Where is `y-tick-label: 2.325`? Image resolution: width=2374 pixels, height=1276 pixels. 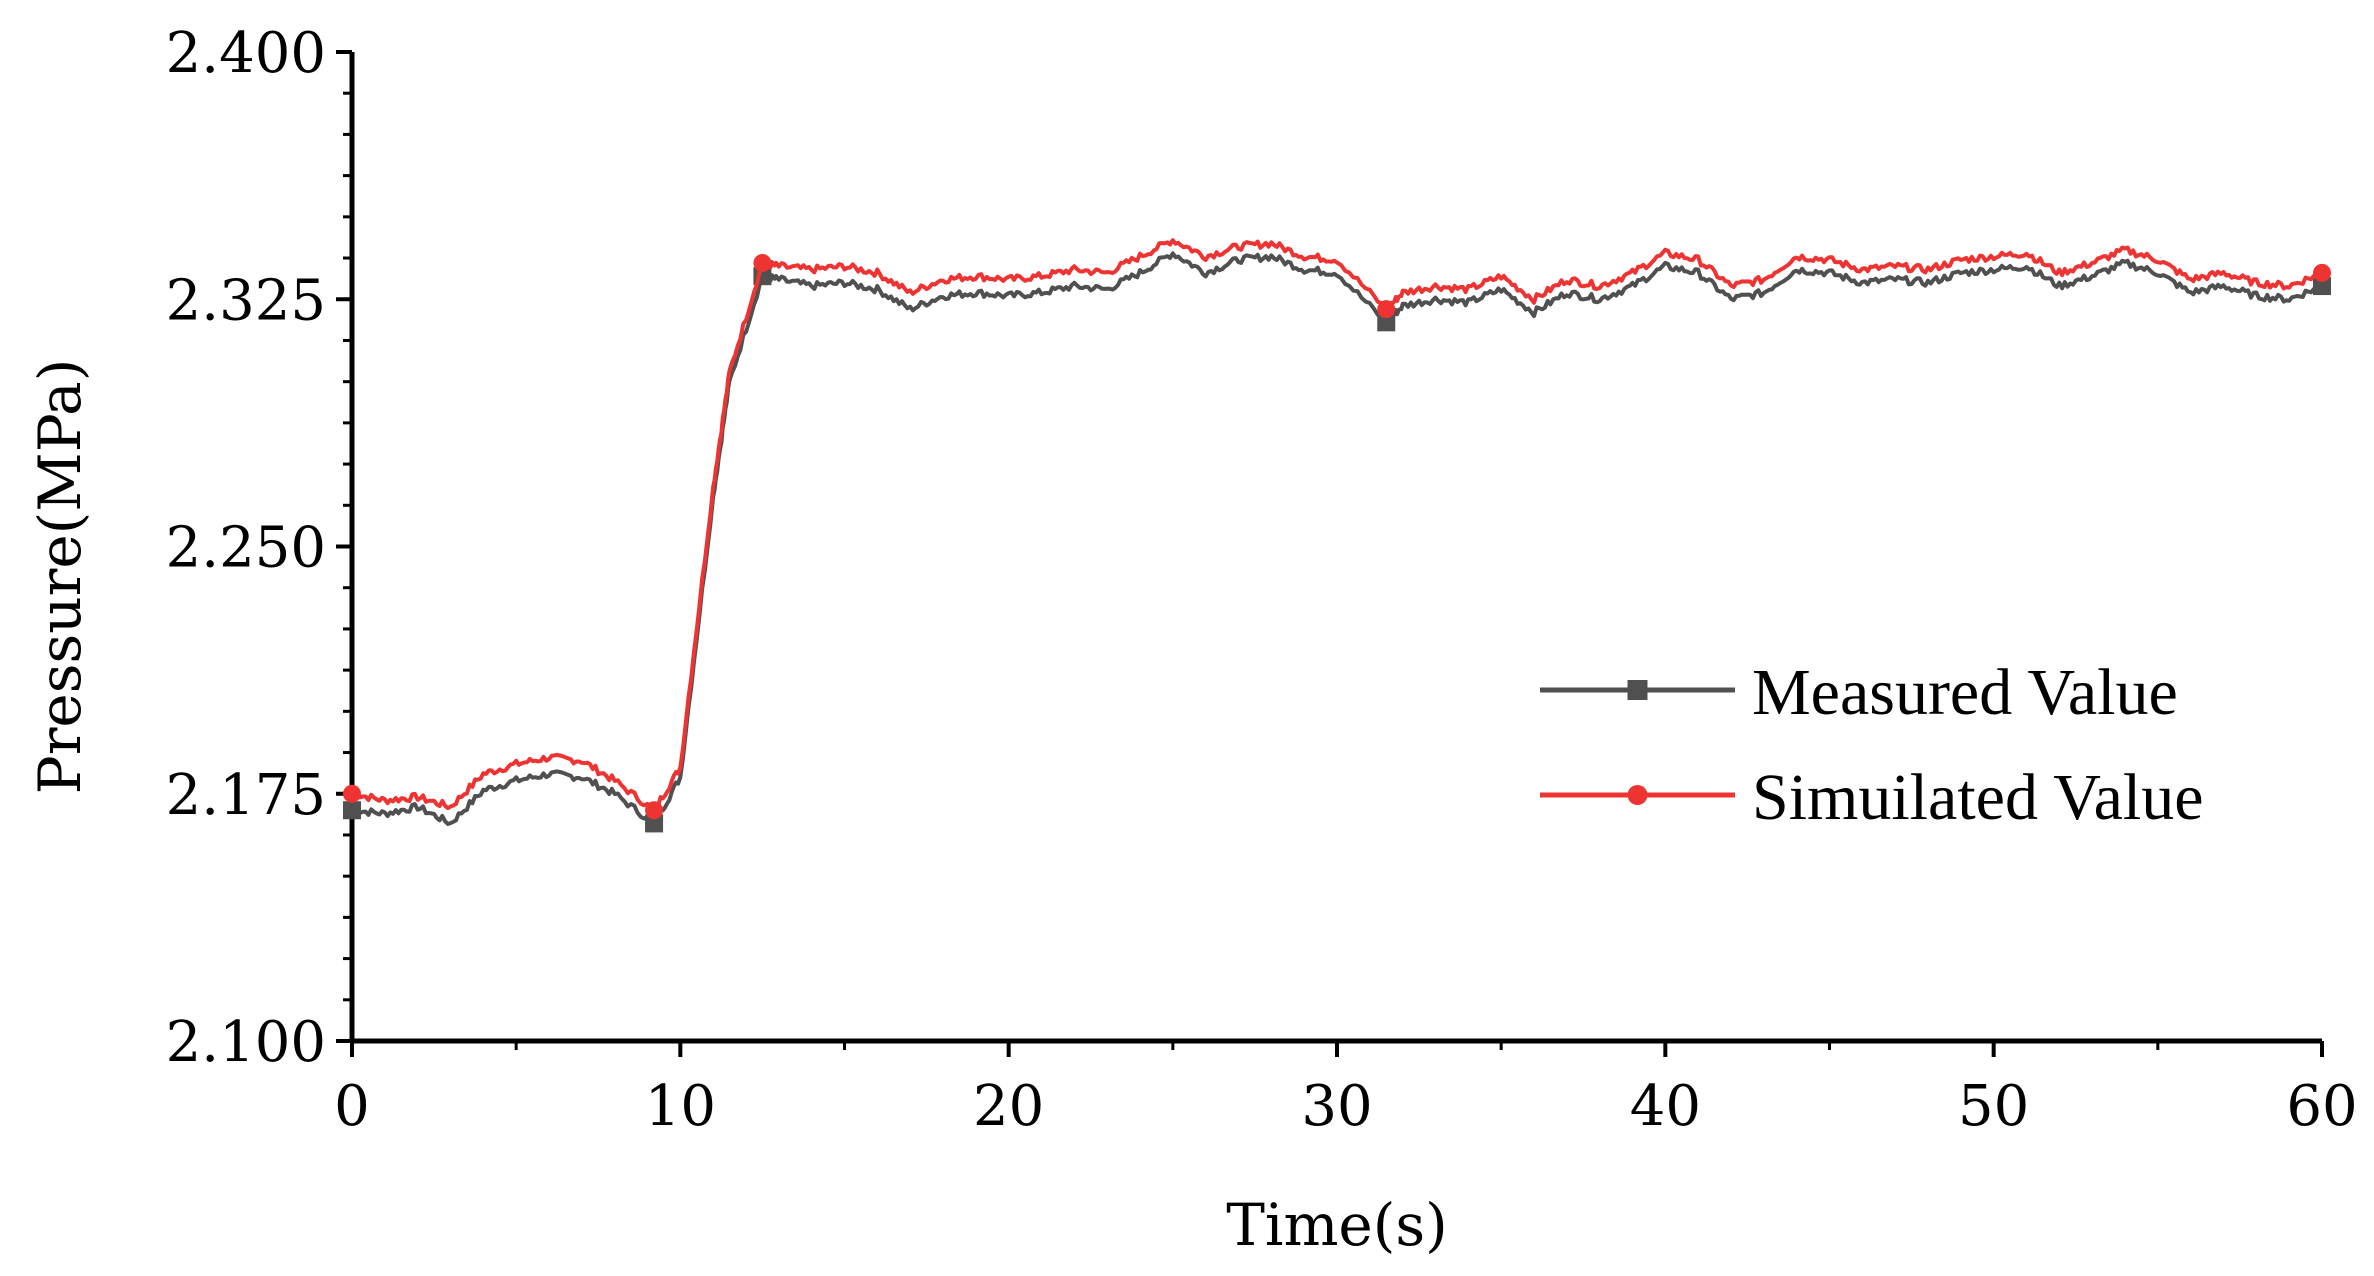
y-tick-label: 2.325 is located at coordinates (246, 300).